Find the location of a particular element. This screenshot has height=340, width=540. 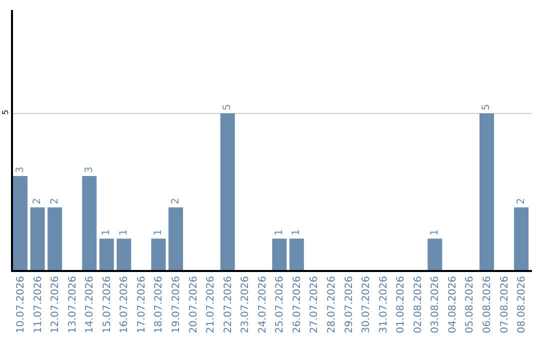

x-tick-label: 07.08.2026 is located at coordinates (504, 305).